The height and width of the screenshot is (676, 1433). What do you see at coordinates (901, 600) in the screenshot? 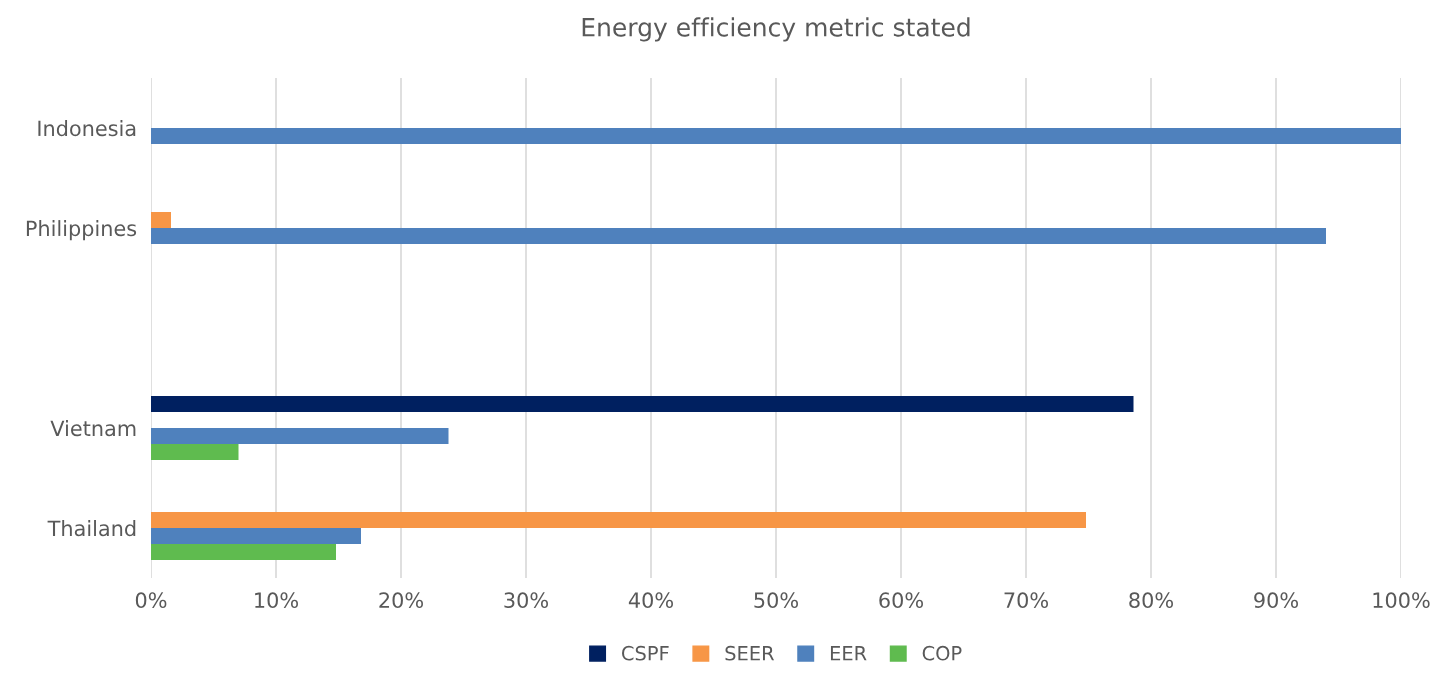
I see `x-tick-label: 60%` at bounding box center [901, 600].